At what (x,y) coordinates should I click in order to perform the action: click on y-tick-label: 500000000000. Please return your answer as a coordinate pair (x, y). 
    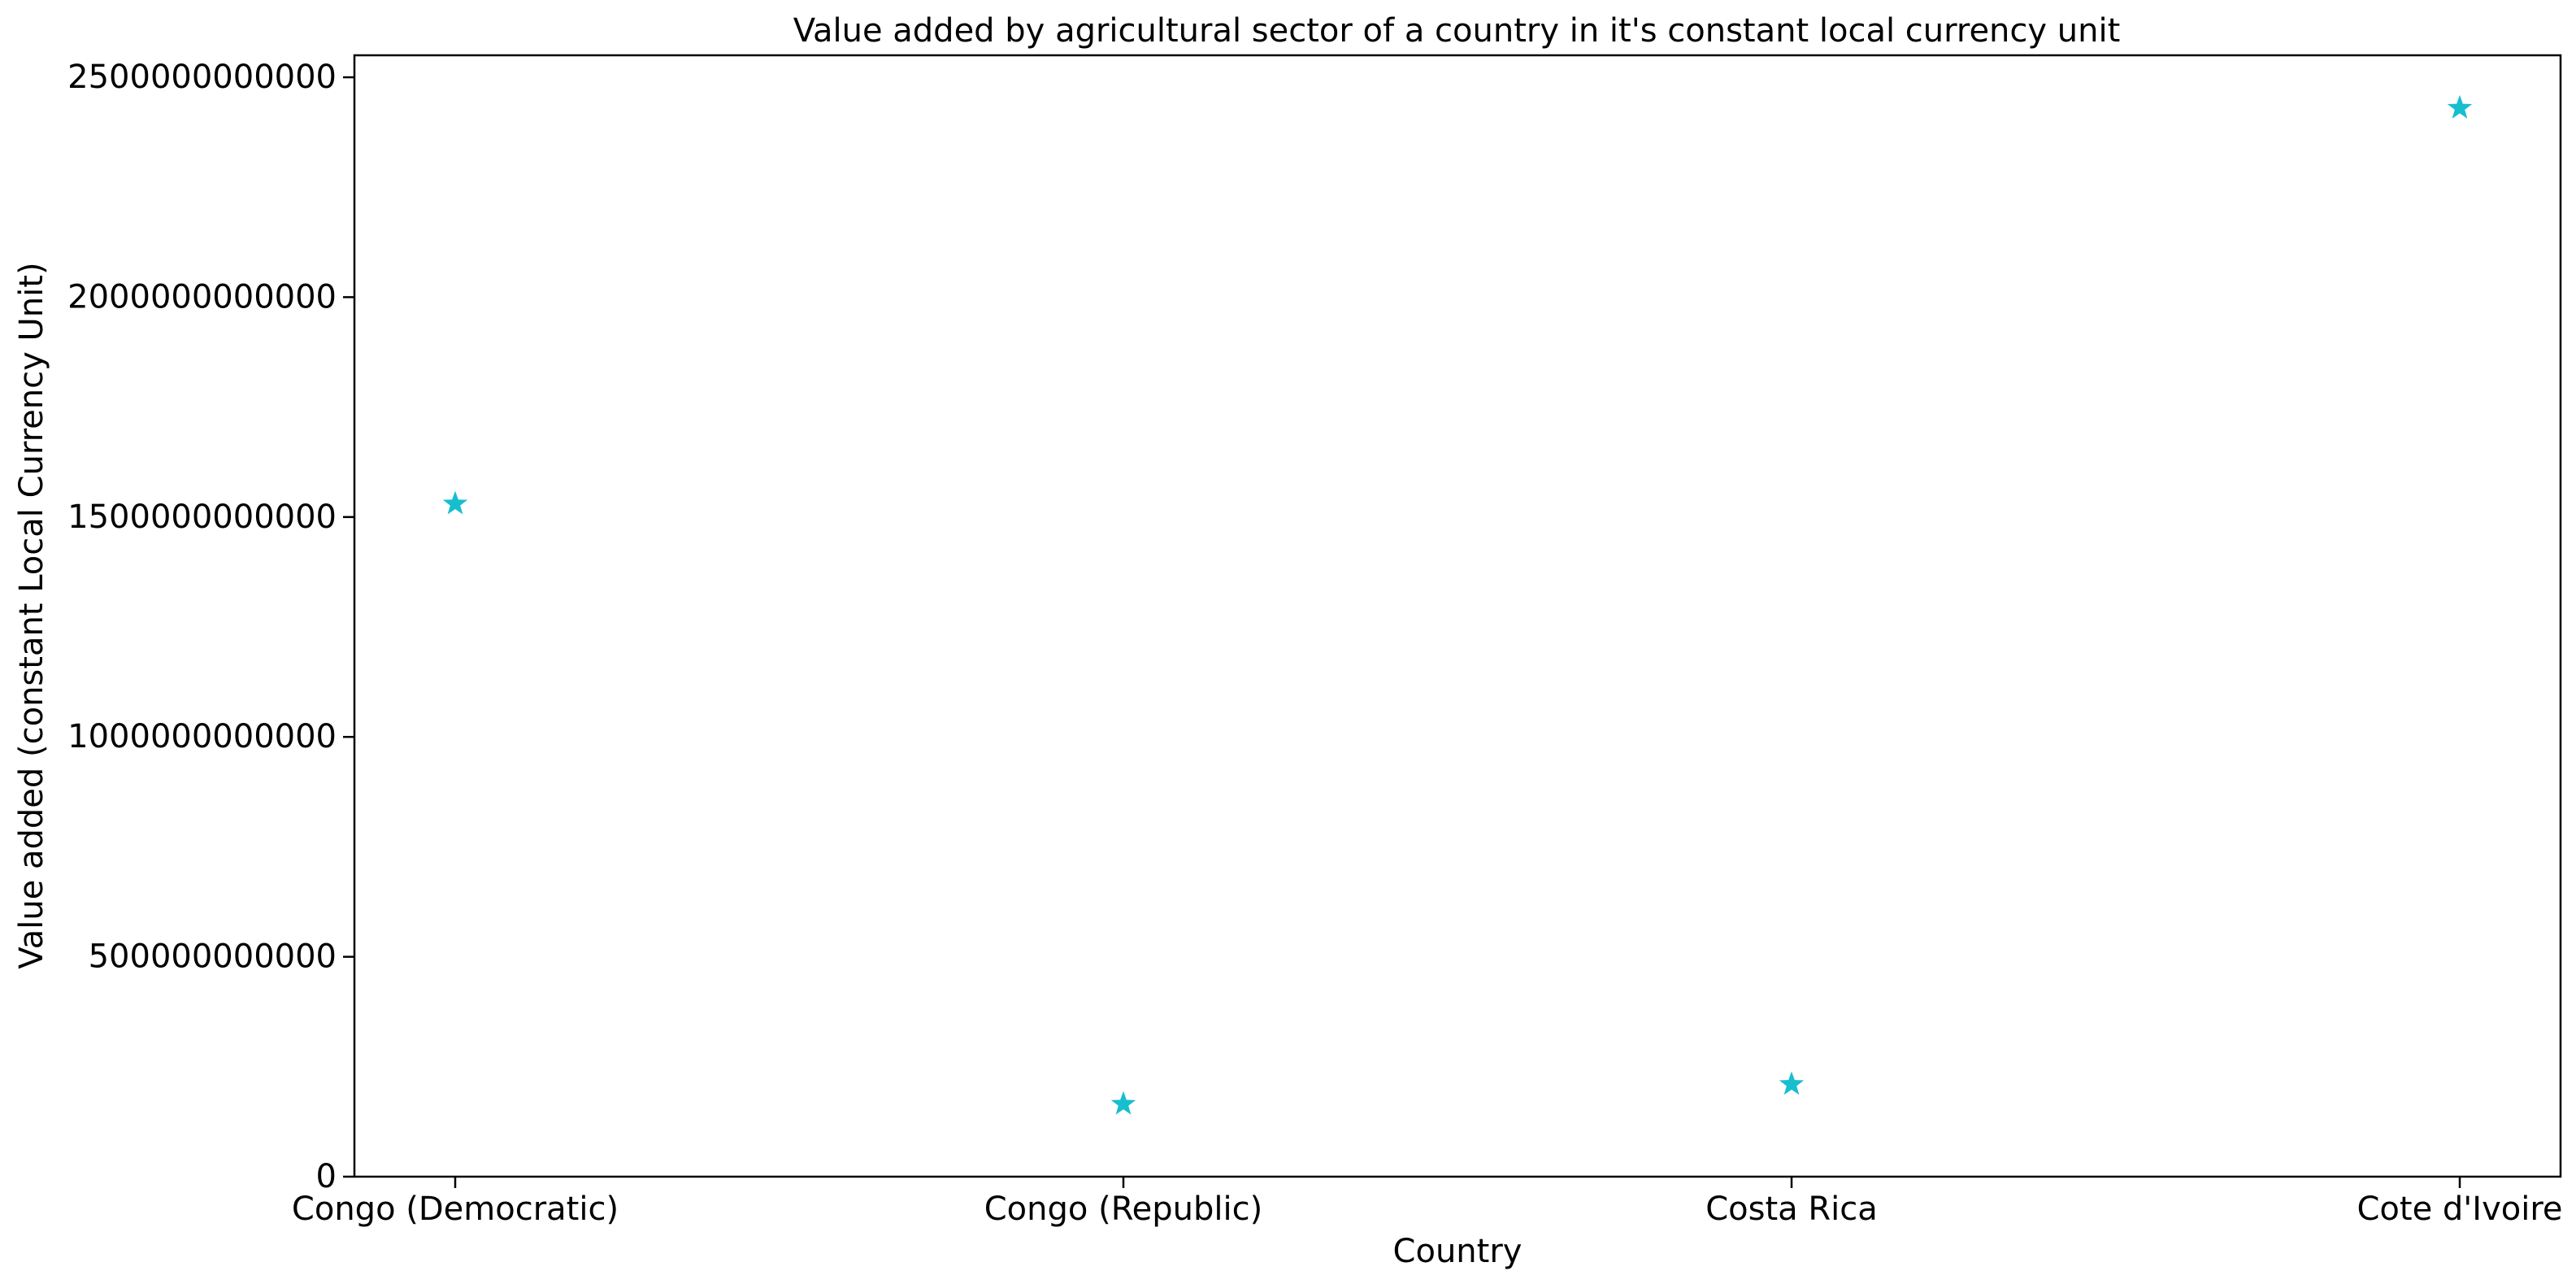
    Looking at the image, I should click on (213, 957).